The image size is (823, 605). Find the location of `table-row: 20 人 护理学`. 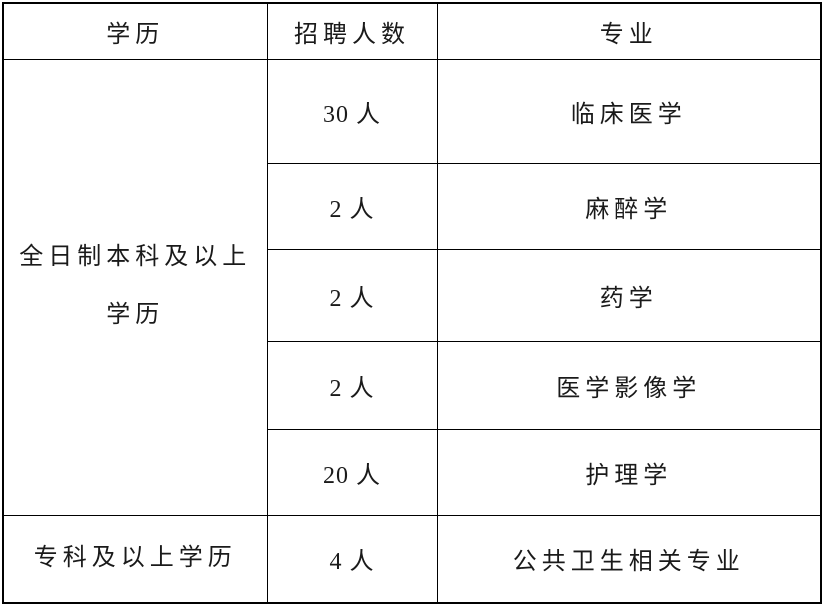

table-row: 20 人 护理学 is located at coordinates (412, 472).